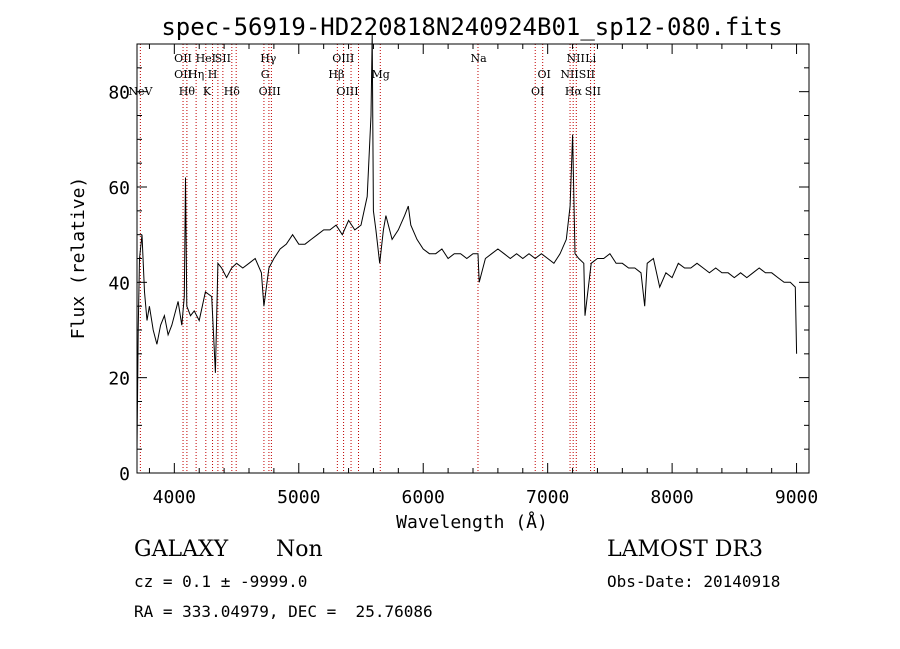 This screenshot has width=900, height=649. Describe the element at coordinates (671, 497) in the screenshot. I see `x-tick-label: 8000` at that location.